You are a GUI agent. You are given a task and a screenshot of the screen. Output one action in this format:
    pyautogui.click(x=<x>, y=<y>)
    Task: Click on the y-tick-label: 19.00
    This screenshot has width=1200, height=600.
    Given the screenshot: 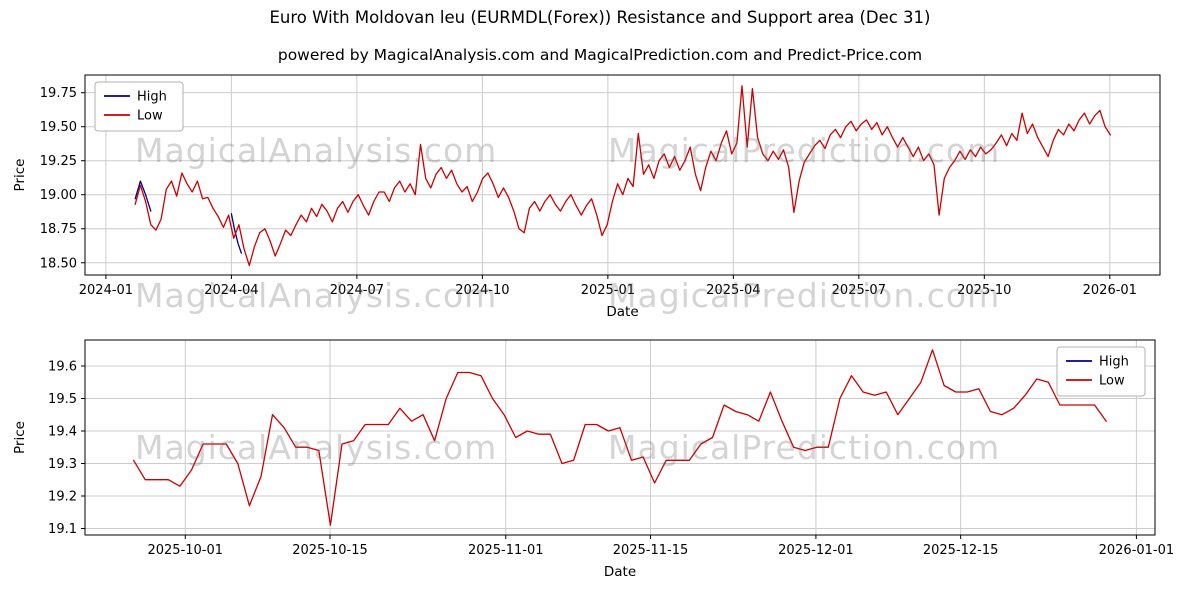 What is the action you would take?
    pyautogui.click(x=58, y=195)
    